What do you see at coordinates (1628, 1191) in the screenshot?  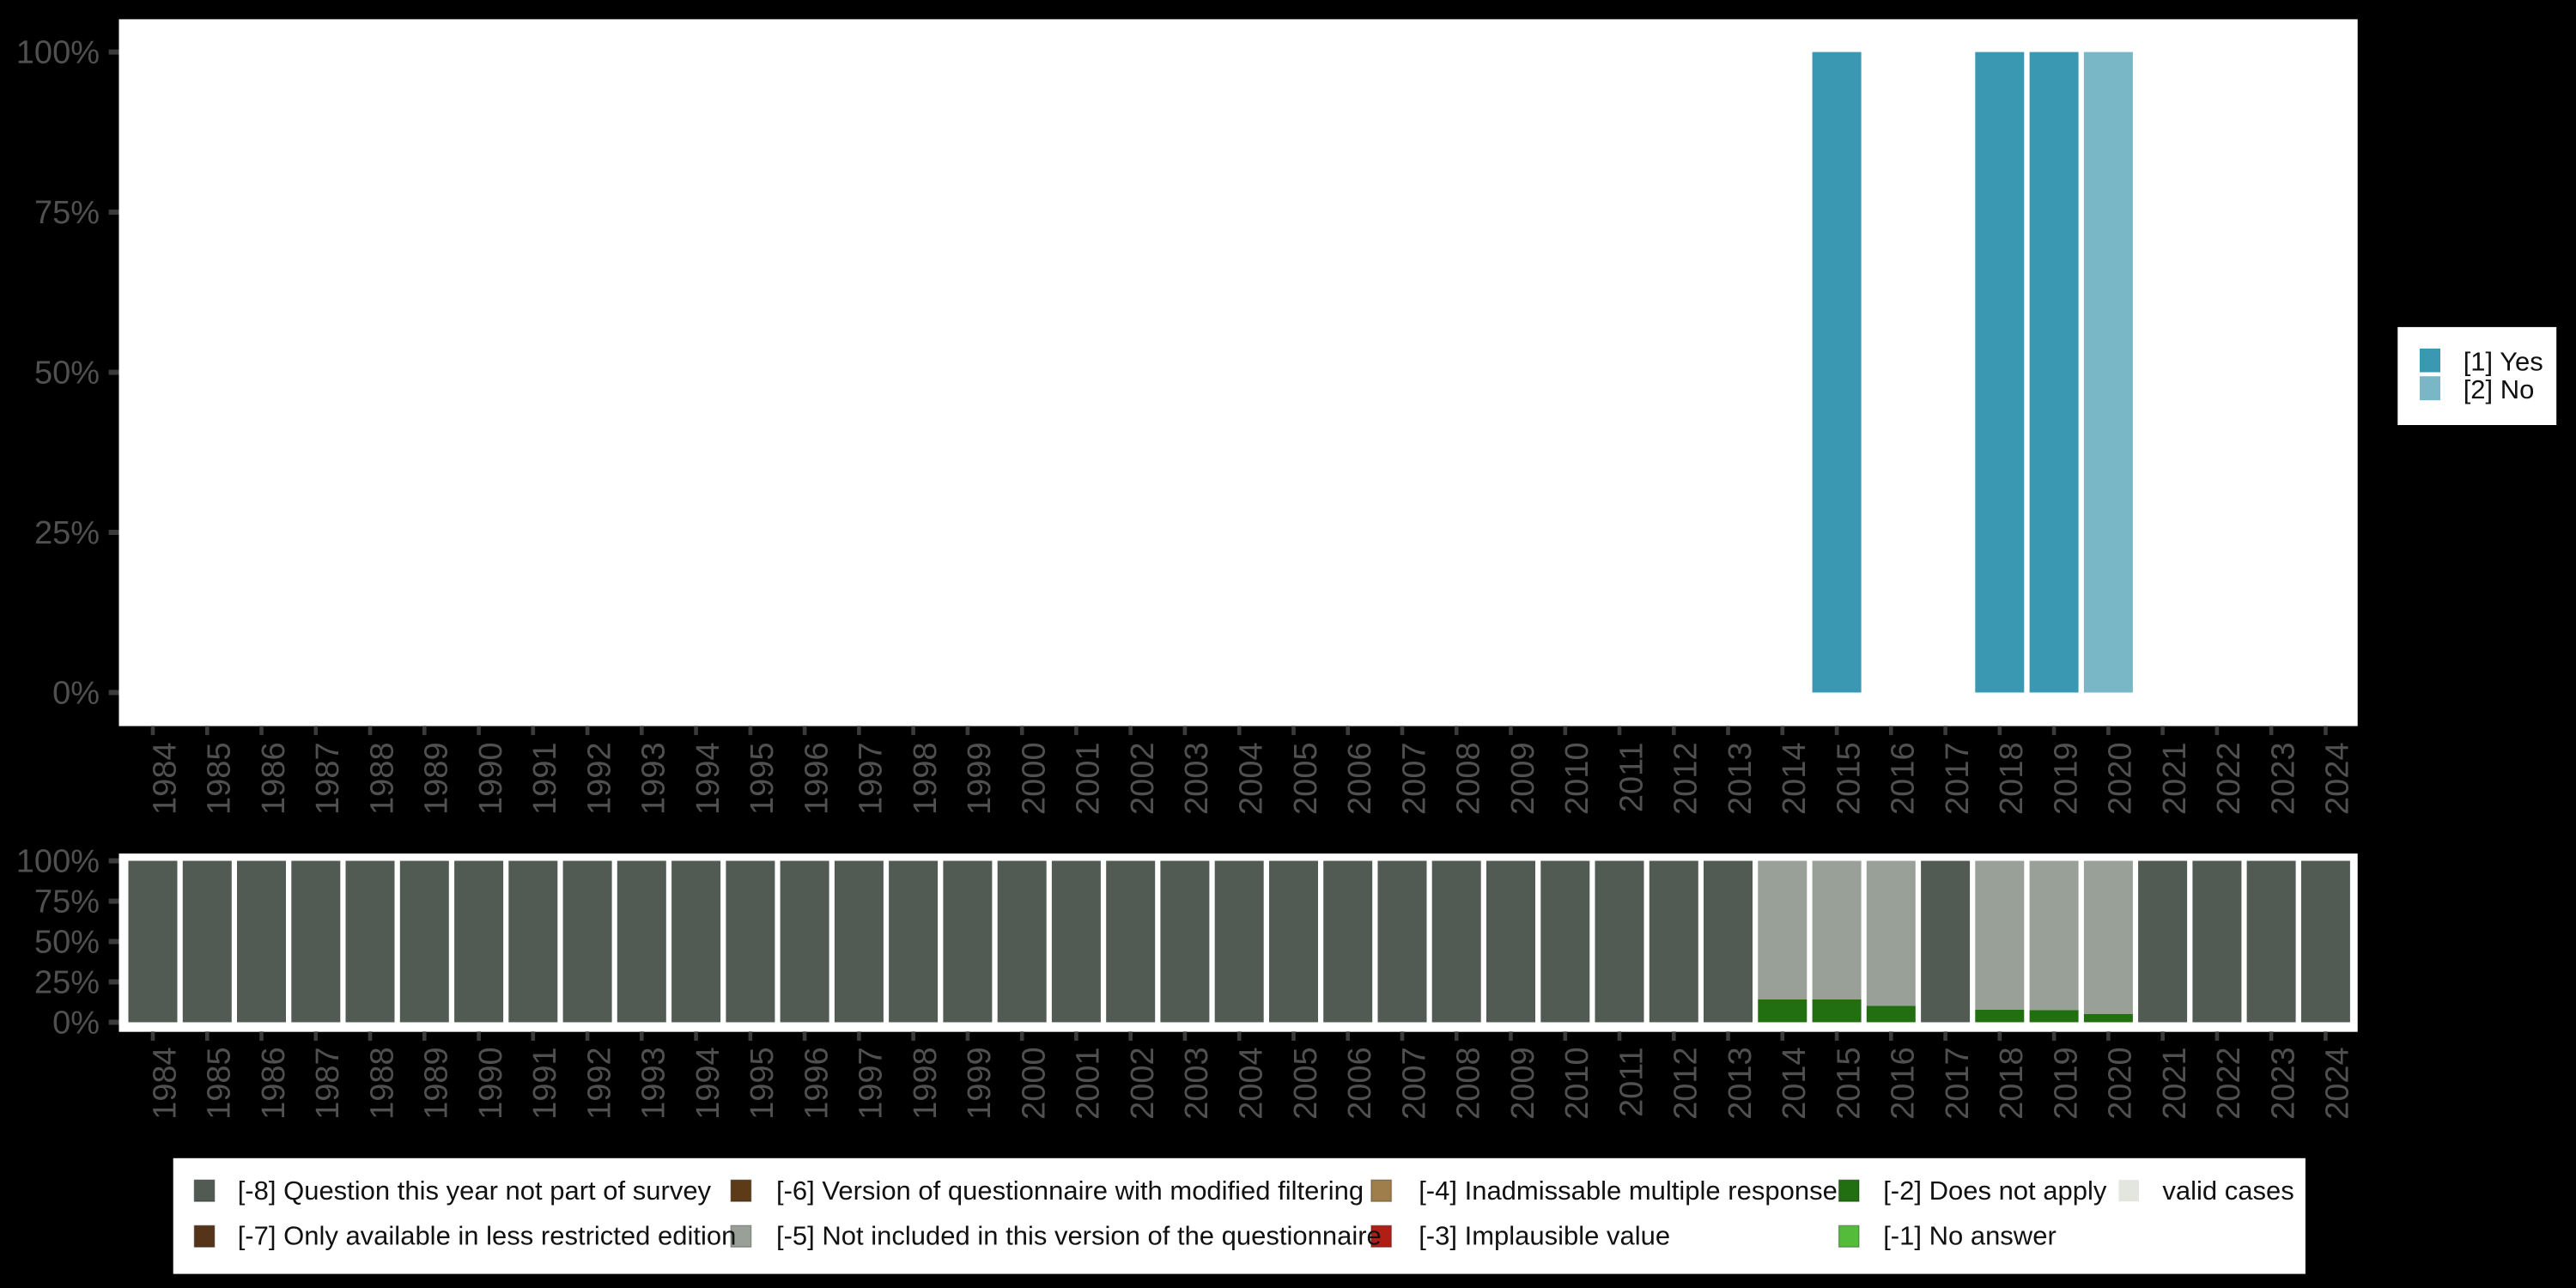 I see `svg-text:[-4] Inadmissable multiple res: [-4] Inadmissable multiple response` at bounding box center [1628, 1191].